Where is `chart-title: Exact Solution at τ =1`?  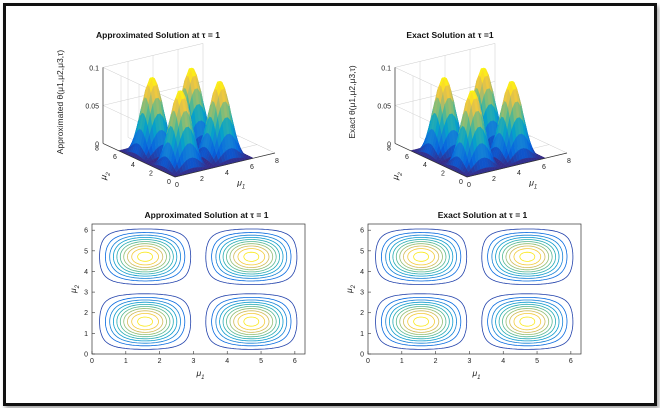 chart-title: Exact Solution at τ =1 is located at coordinates (449, 35).